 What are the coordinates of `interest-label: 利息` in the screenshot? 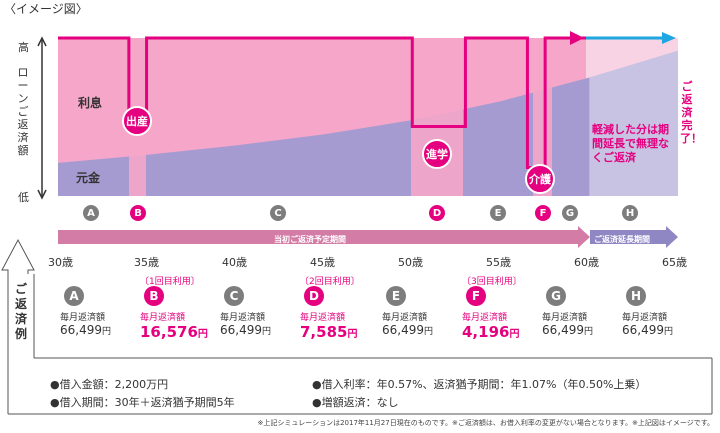 It's located at (90, 103).